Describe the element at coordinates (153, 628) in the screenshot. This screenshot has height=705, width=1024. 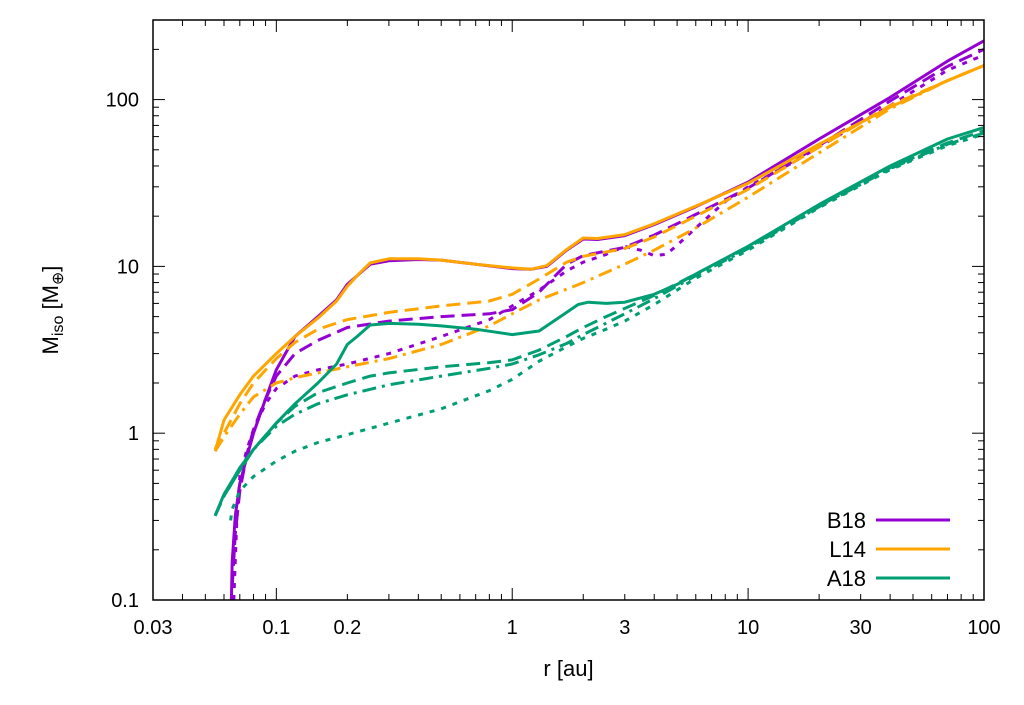
I see `x-tick-label: 0.03` at that location.